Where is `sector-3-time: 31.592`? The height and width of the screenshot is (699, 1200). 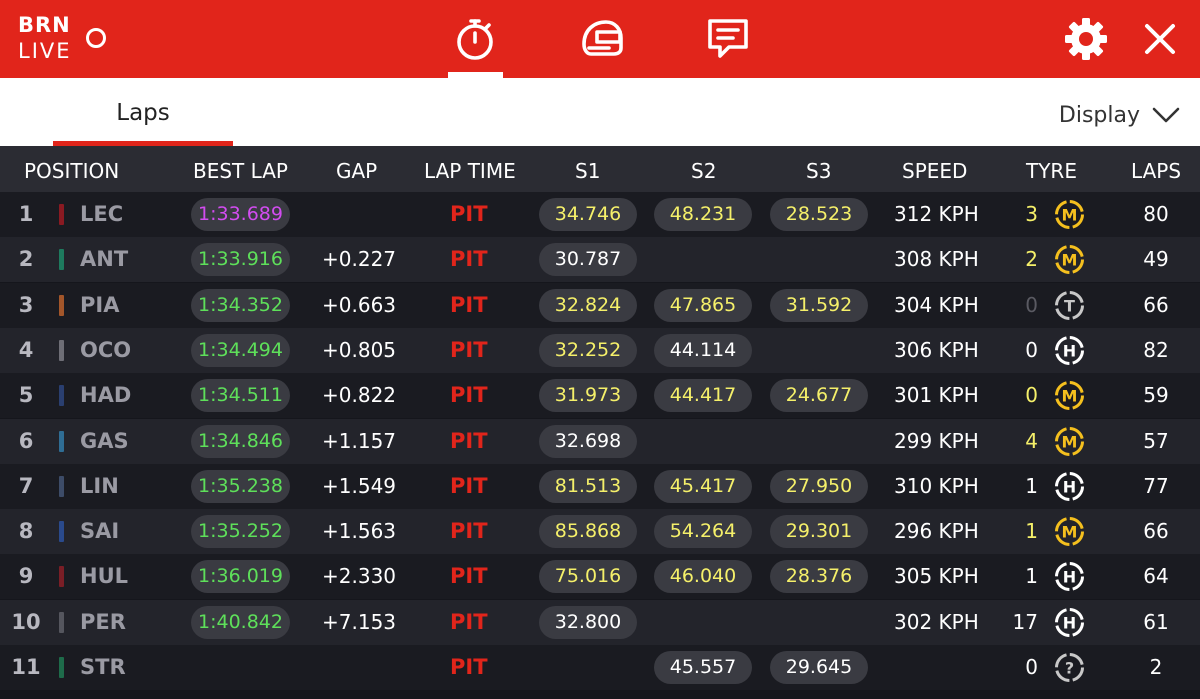
sector-3-time: 31.592 is located at coordinates (819, 305).